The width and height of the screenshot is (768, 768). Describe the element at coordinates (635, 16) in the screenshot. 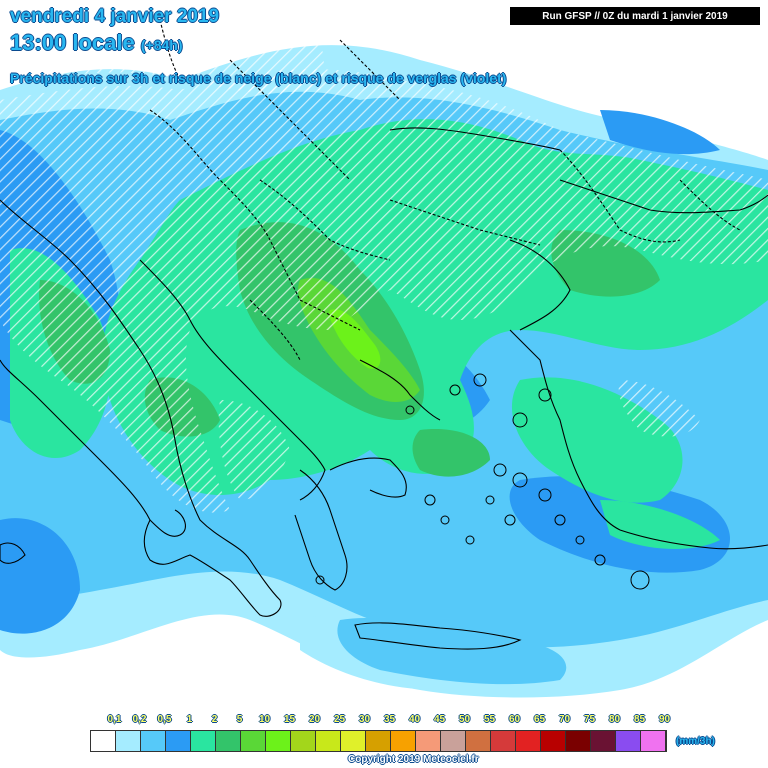

I see `run-info-box: Run GFSP // 0Z du mardi 1 janvier 2019` at that location.